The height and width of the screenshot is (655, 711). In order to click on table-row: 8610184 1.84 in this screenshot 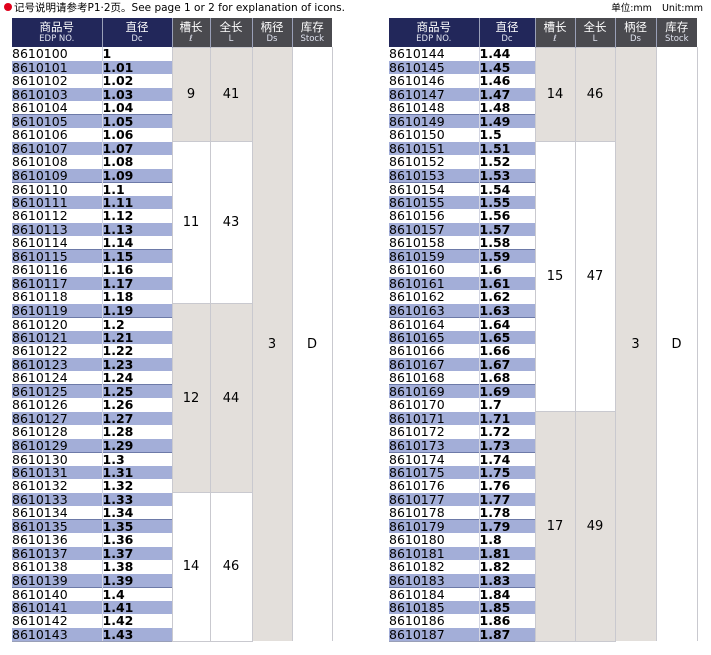, I will do `click(543, 593)`.